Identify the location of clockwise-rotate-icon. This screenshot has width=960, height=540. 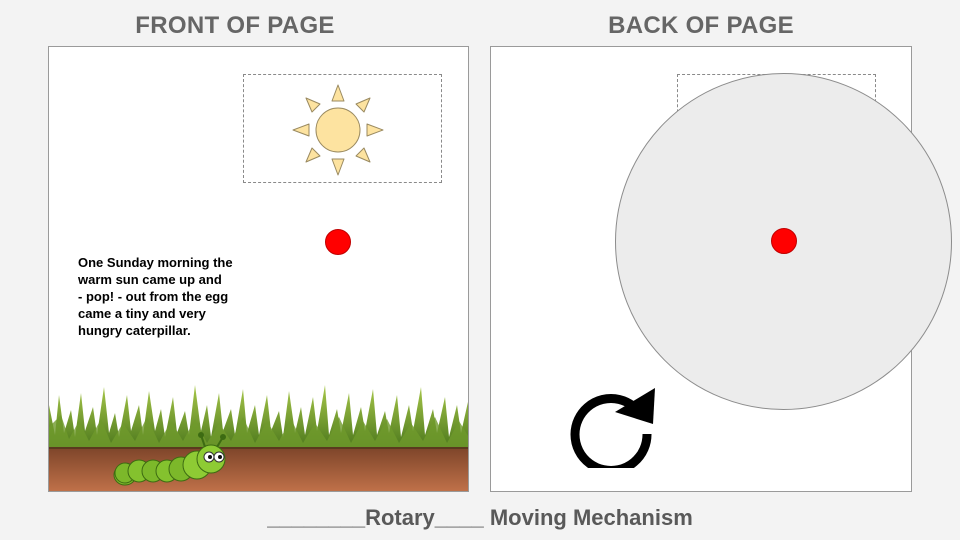
(612, 428).